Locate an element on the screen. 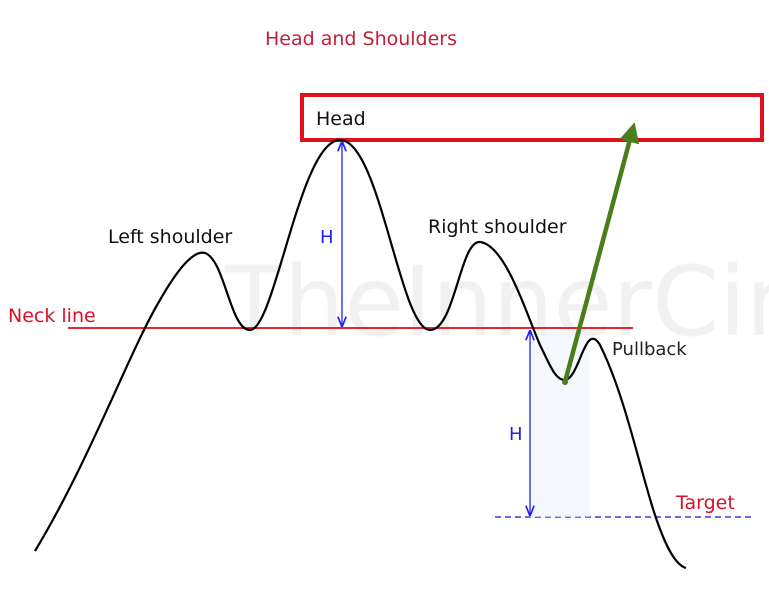 This screenshot has height=601, width=769. breakout-arrow is located at coordinates (601, 252).